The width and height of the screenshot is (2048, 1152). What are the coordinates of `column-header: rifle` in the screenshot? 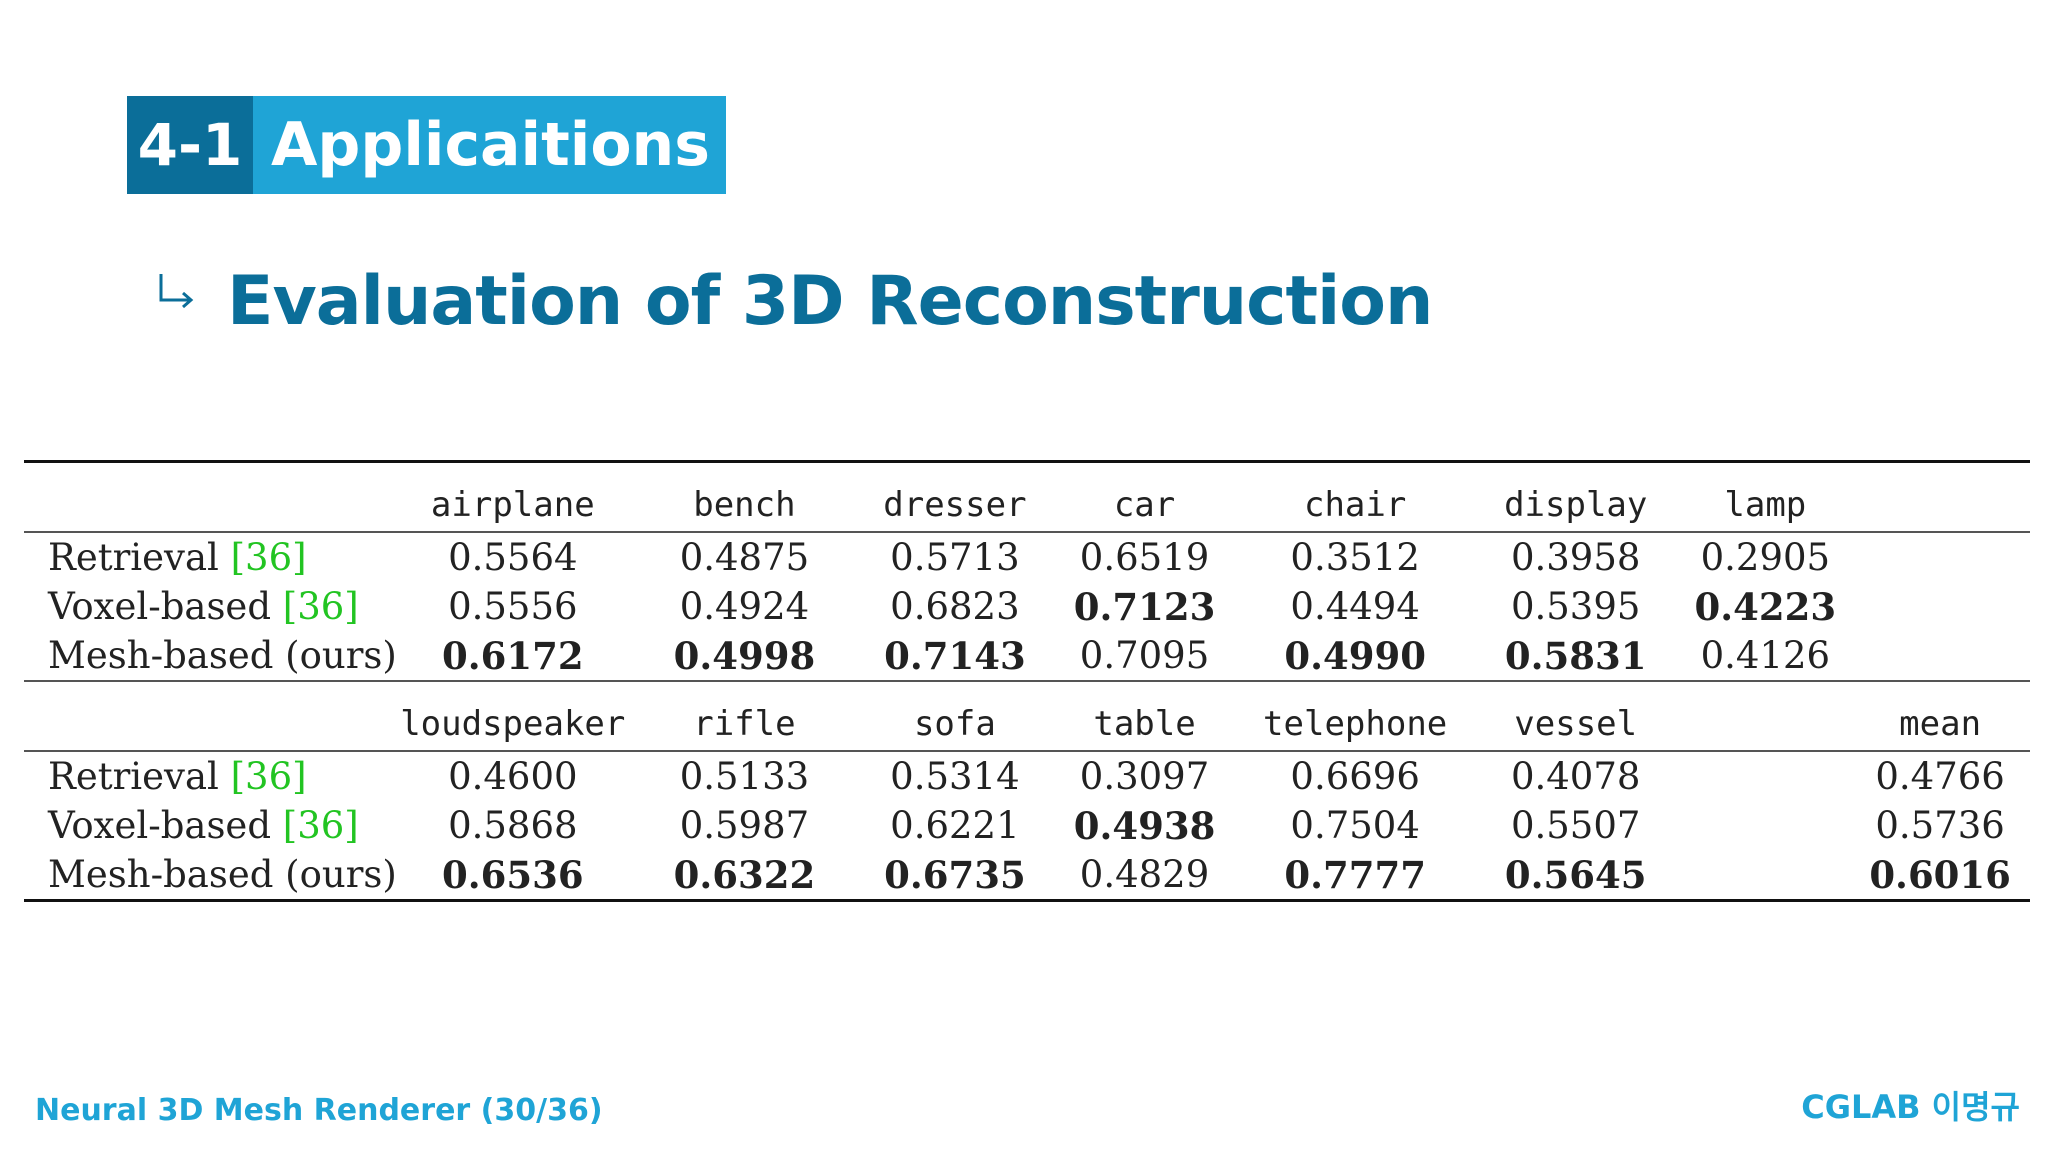 It's located at (744, 715).